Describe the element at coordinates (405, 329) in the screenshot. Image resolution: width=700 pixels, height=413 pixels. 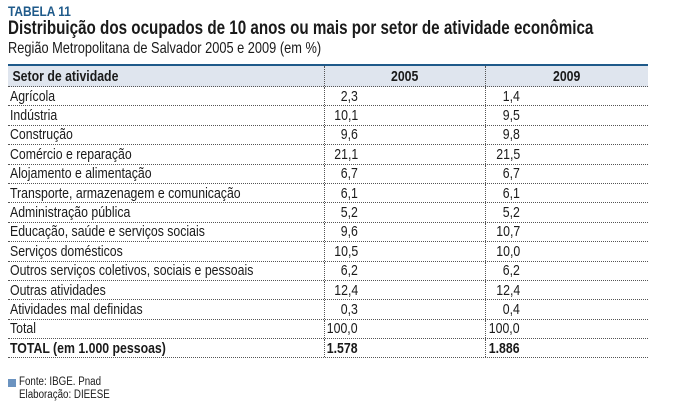
I see `value-2005-cell: 100,0` at that location.